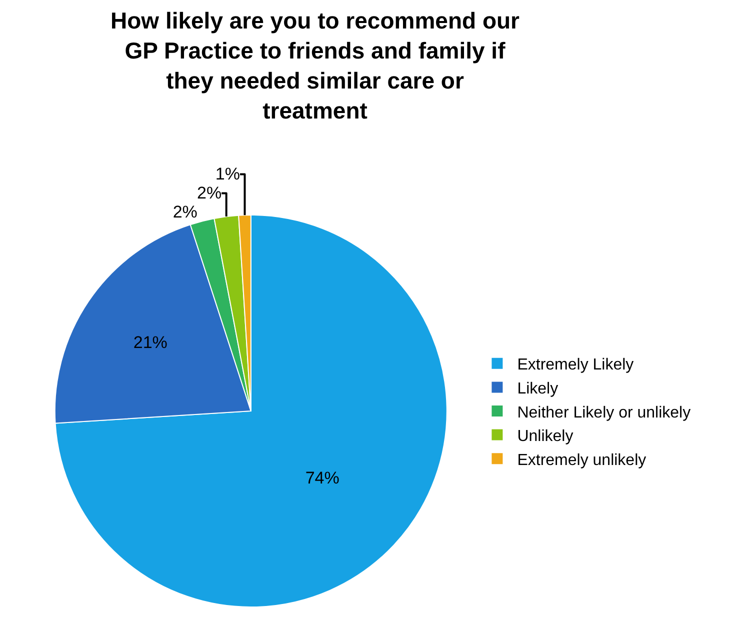  I want to click on legend-label: Unlikely, so click(545, 437).